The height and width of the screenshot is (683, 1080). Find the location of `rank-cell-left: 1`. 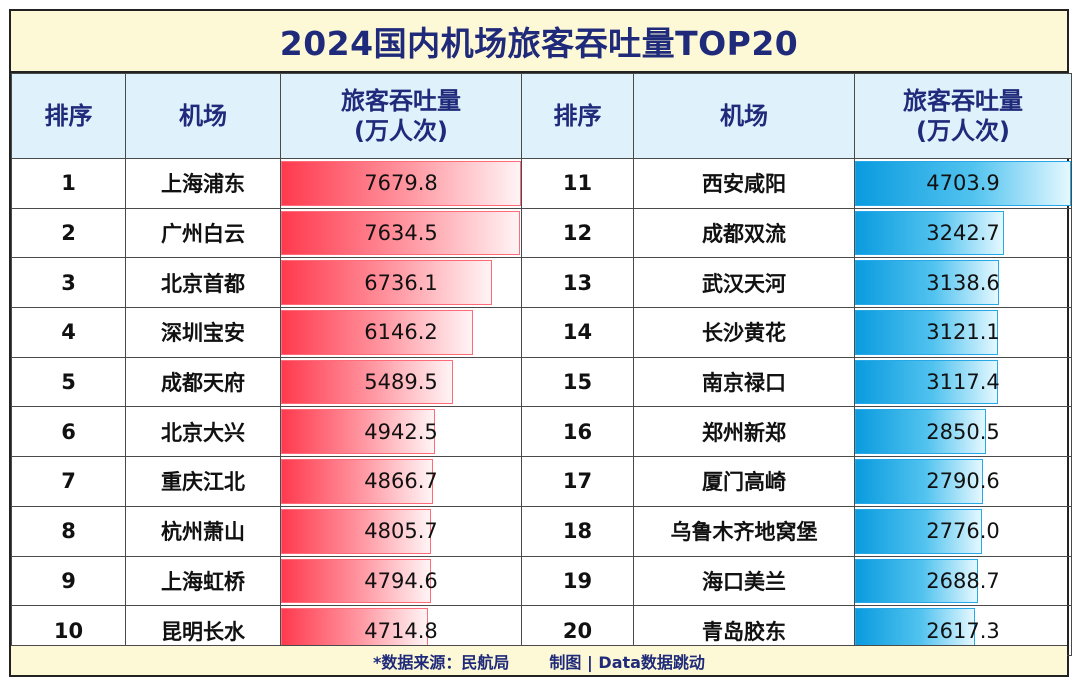

rank-cell-left: 1 is located at coordinates (68, 183).